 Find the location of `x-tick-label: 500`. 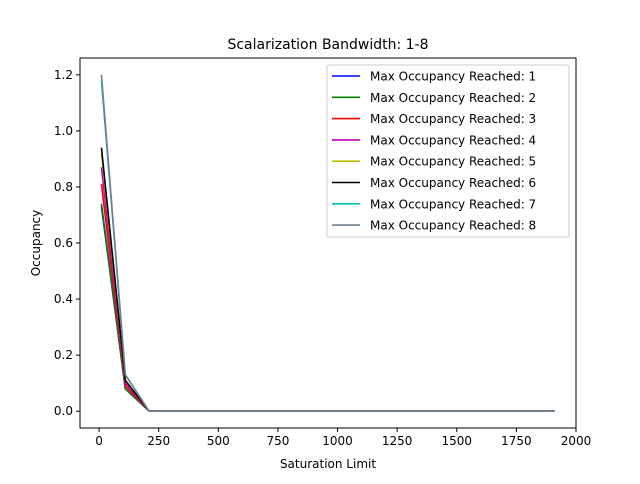

x-tick-label: 500 is located at coordinates (218, 441).